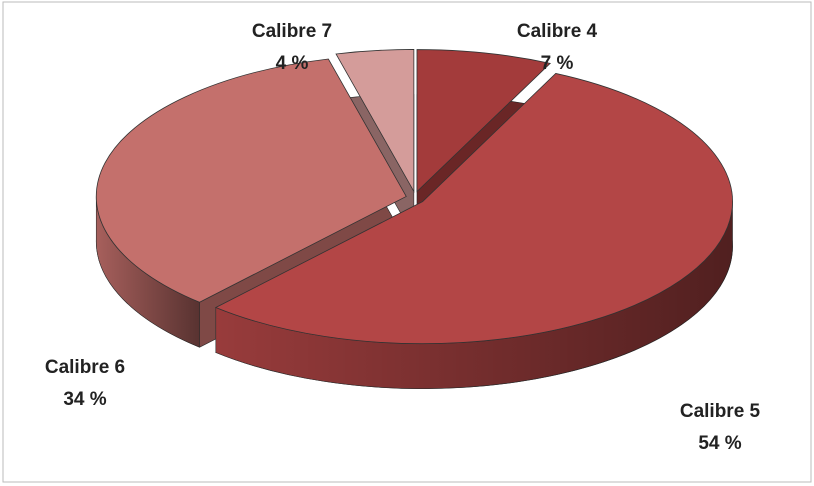 The width and height of the screenshot is (814, 486). I want to click on slice-label: Calibre 6, so click(85, 367).